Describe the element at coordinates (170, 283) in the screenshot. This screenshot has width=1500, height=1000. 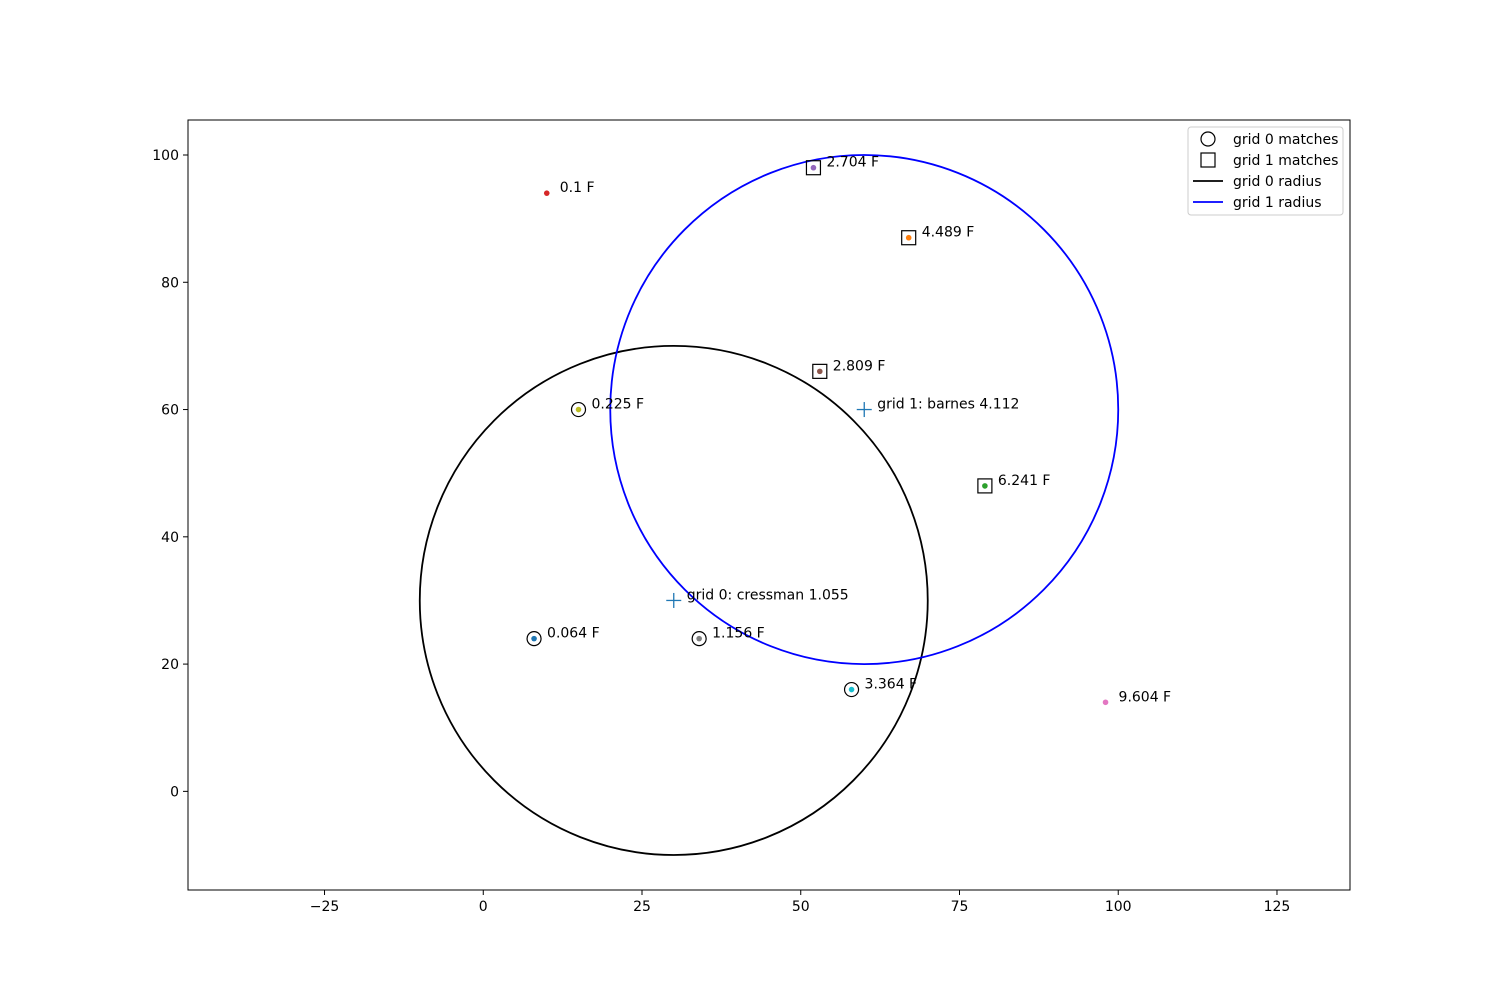
I see `y-tick-label: 80` at that location.